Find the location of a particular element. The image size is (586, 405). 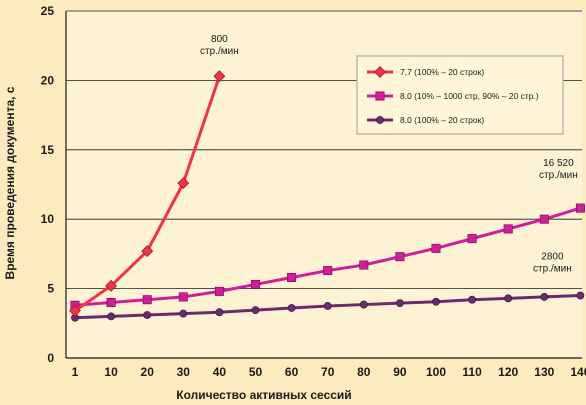

y-tick-label: 25 is located at coordinates (48, 11).